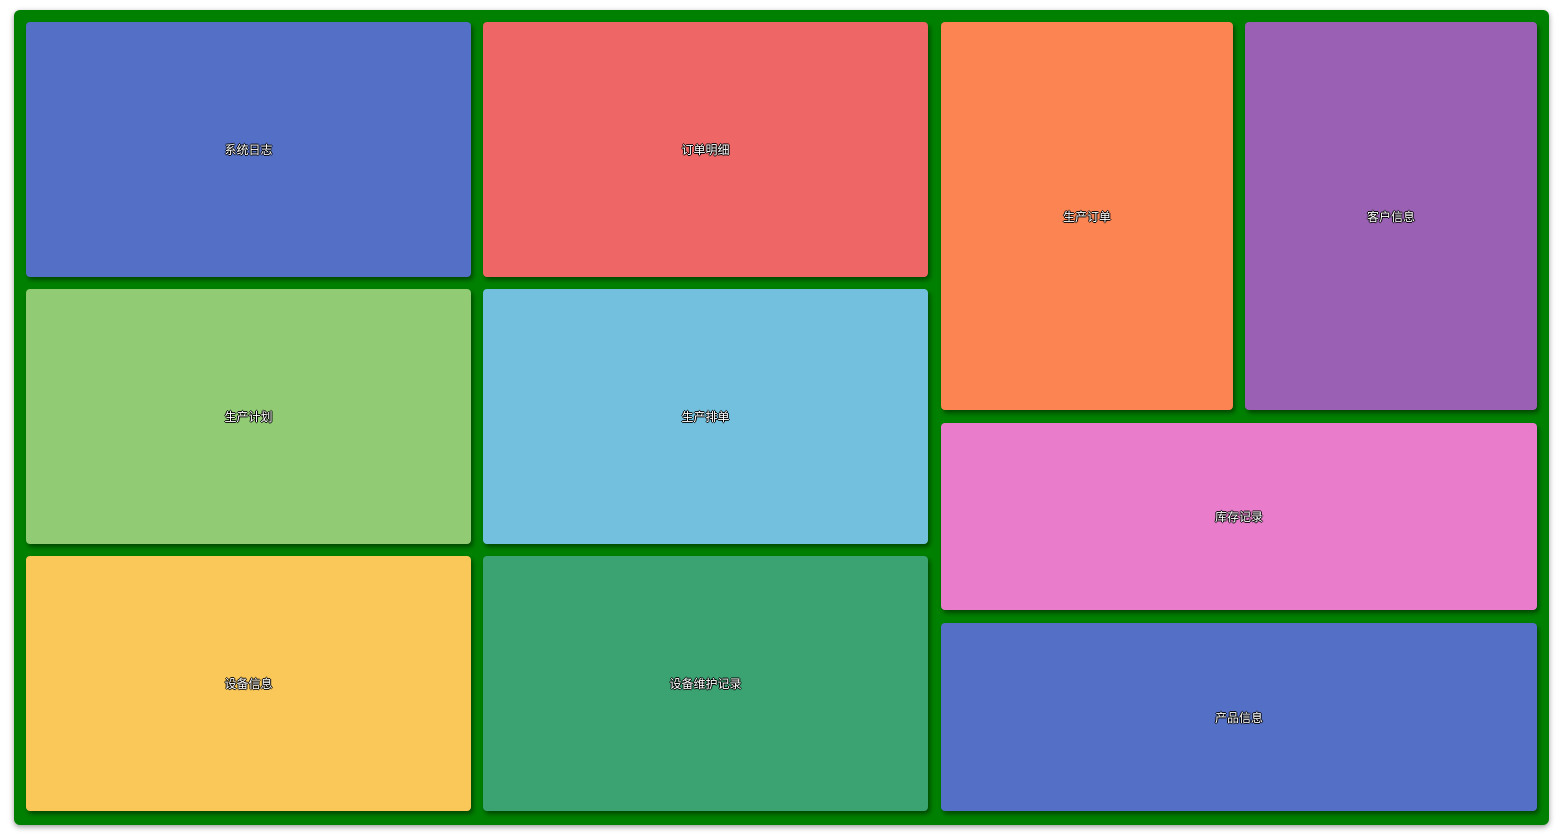 This screenshot has width=1563, height=835. I want to click on tile-label: 系统日志, so click(248, 150).